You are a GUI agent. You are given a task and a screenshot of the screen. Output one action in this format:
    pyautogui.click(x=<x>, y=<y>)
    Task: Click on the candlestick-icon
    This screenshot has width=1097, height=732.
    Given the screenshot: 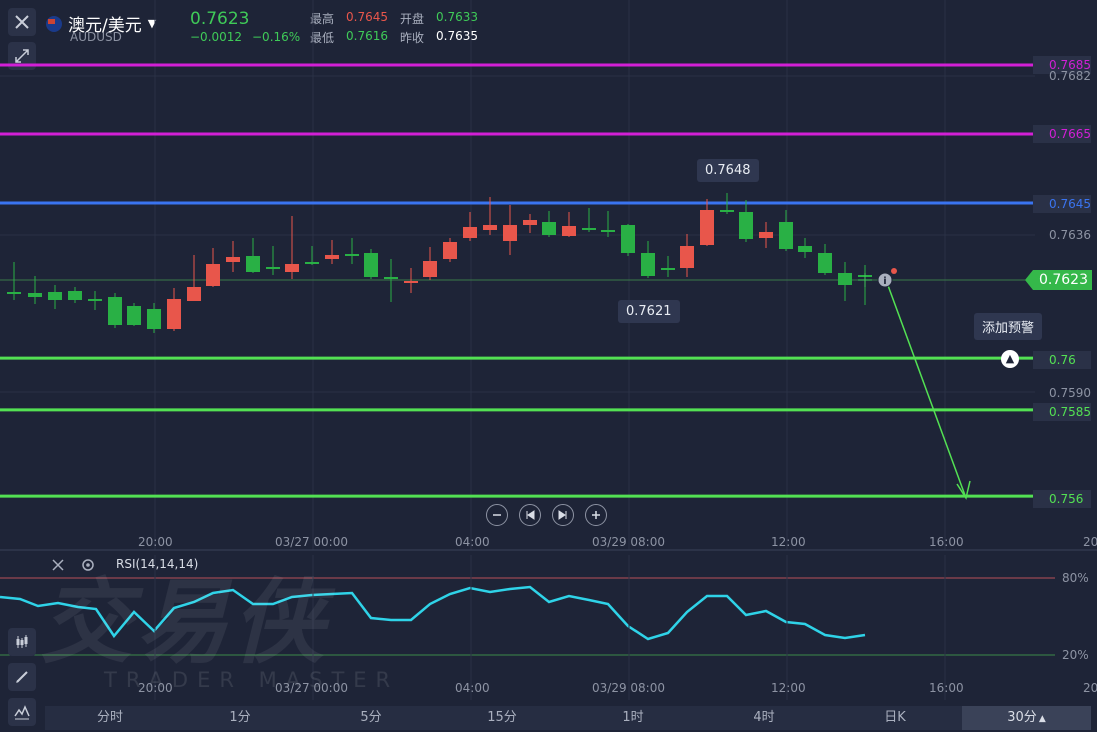 What is the action you would take?
    pyautogui.click(x=22, y=641)
    